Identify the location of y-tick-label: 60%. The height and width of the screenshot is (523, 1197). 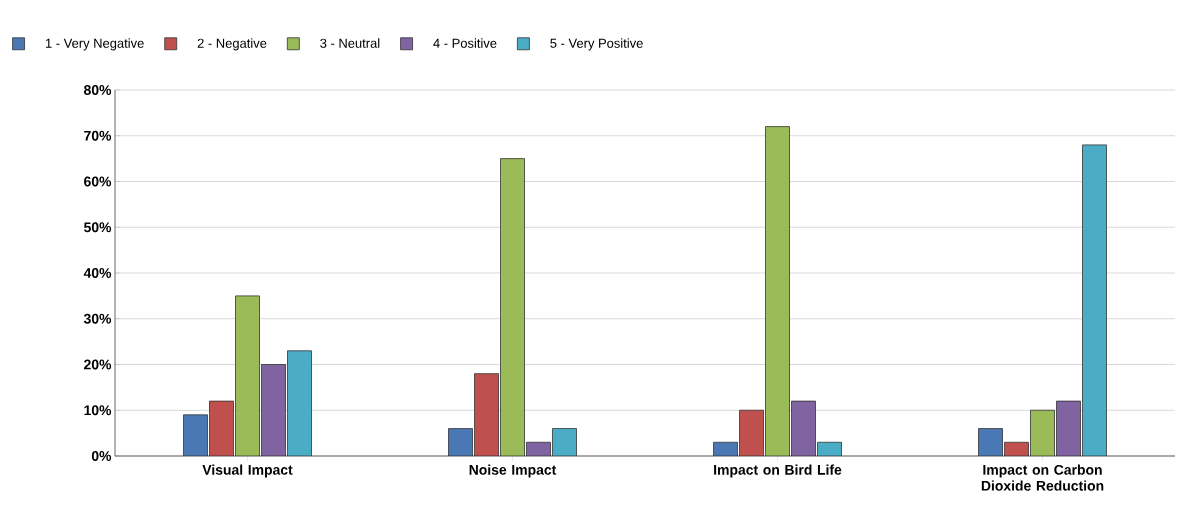
(98, 181).